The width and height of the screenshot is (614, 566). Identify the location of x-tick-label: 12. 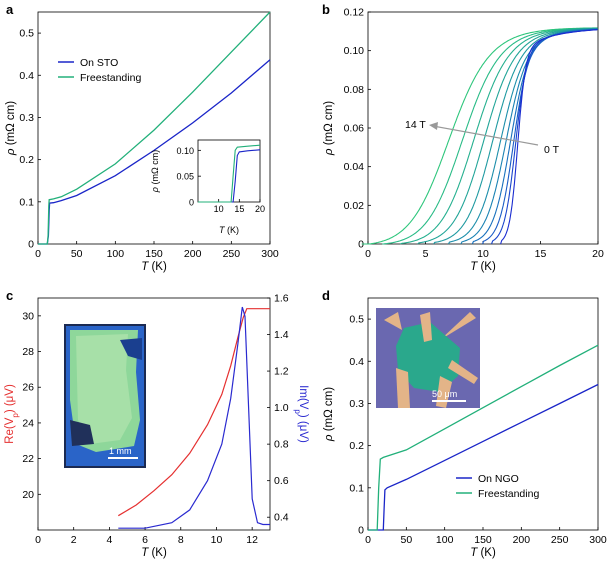
(252, 540).